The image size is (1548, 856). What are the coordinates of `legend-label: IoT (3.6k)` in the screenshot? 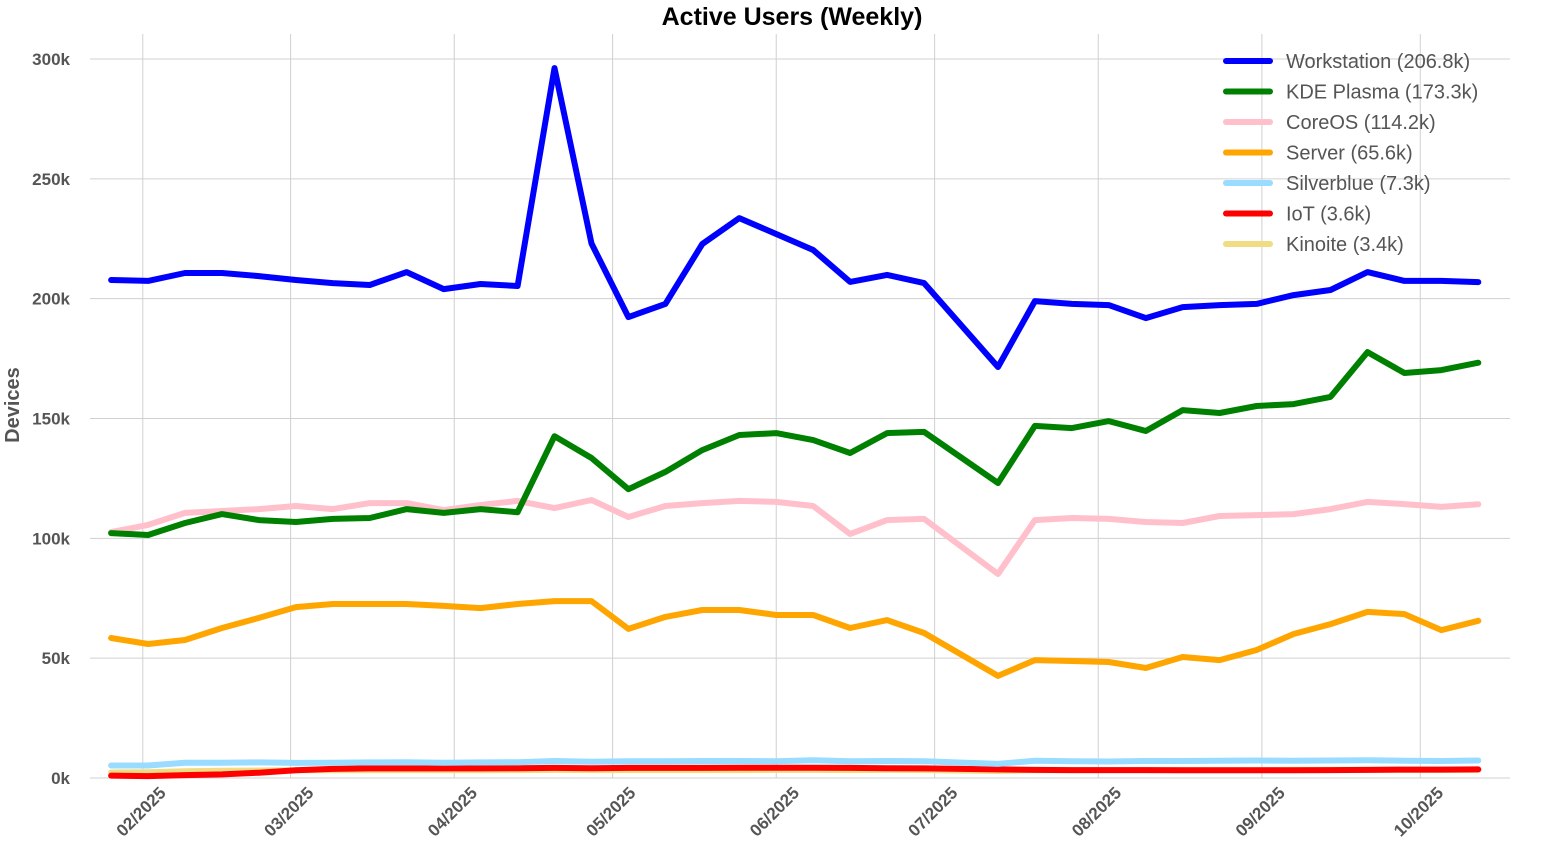 It's located at (1328, 215).